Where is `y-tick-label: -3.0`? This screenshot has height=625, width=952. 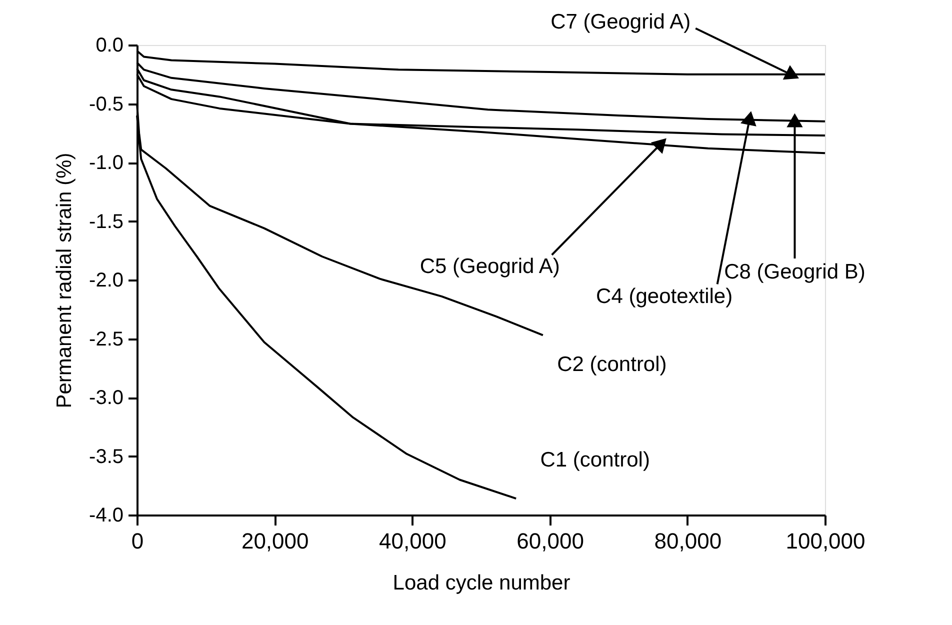
y-tick-label: -3.0 is located at coordinates (106, 398).